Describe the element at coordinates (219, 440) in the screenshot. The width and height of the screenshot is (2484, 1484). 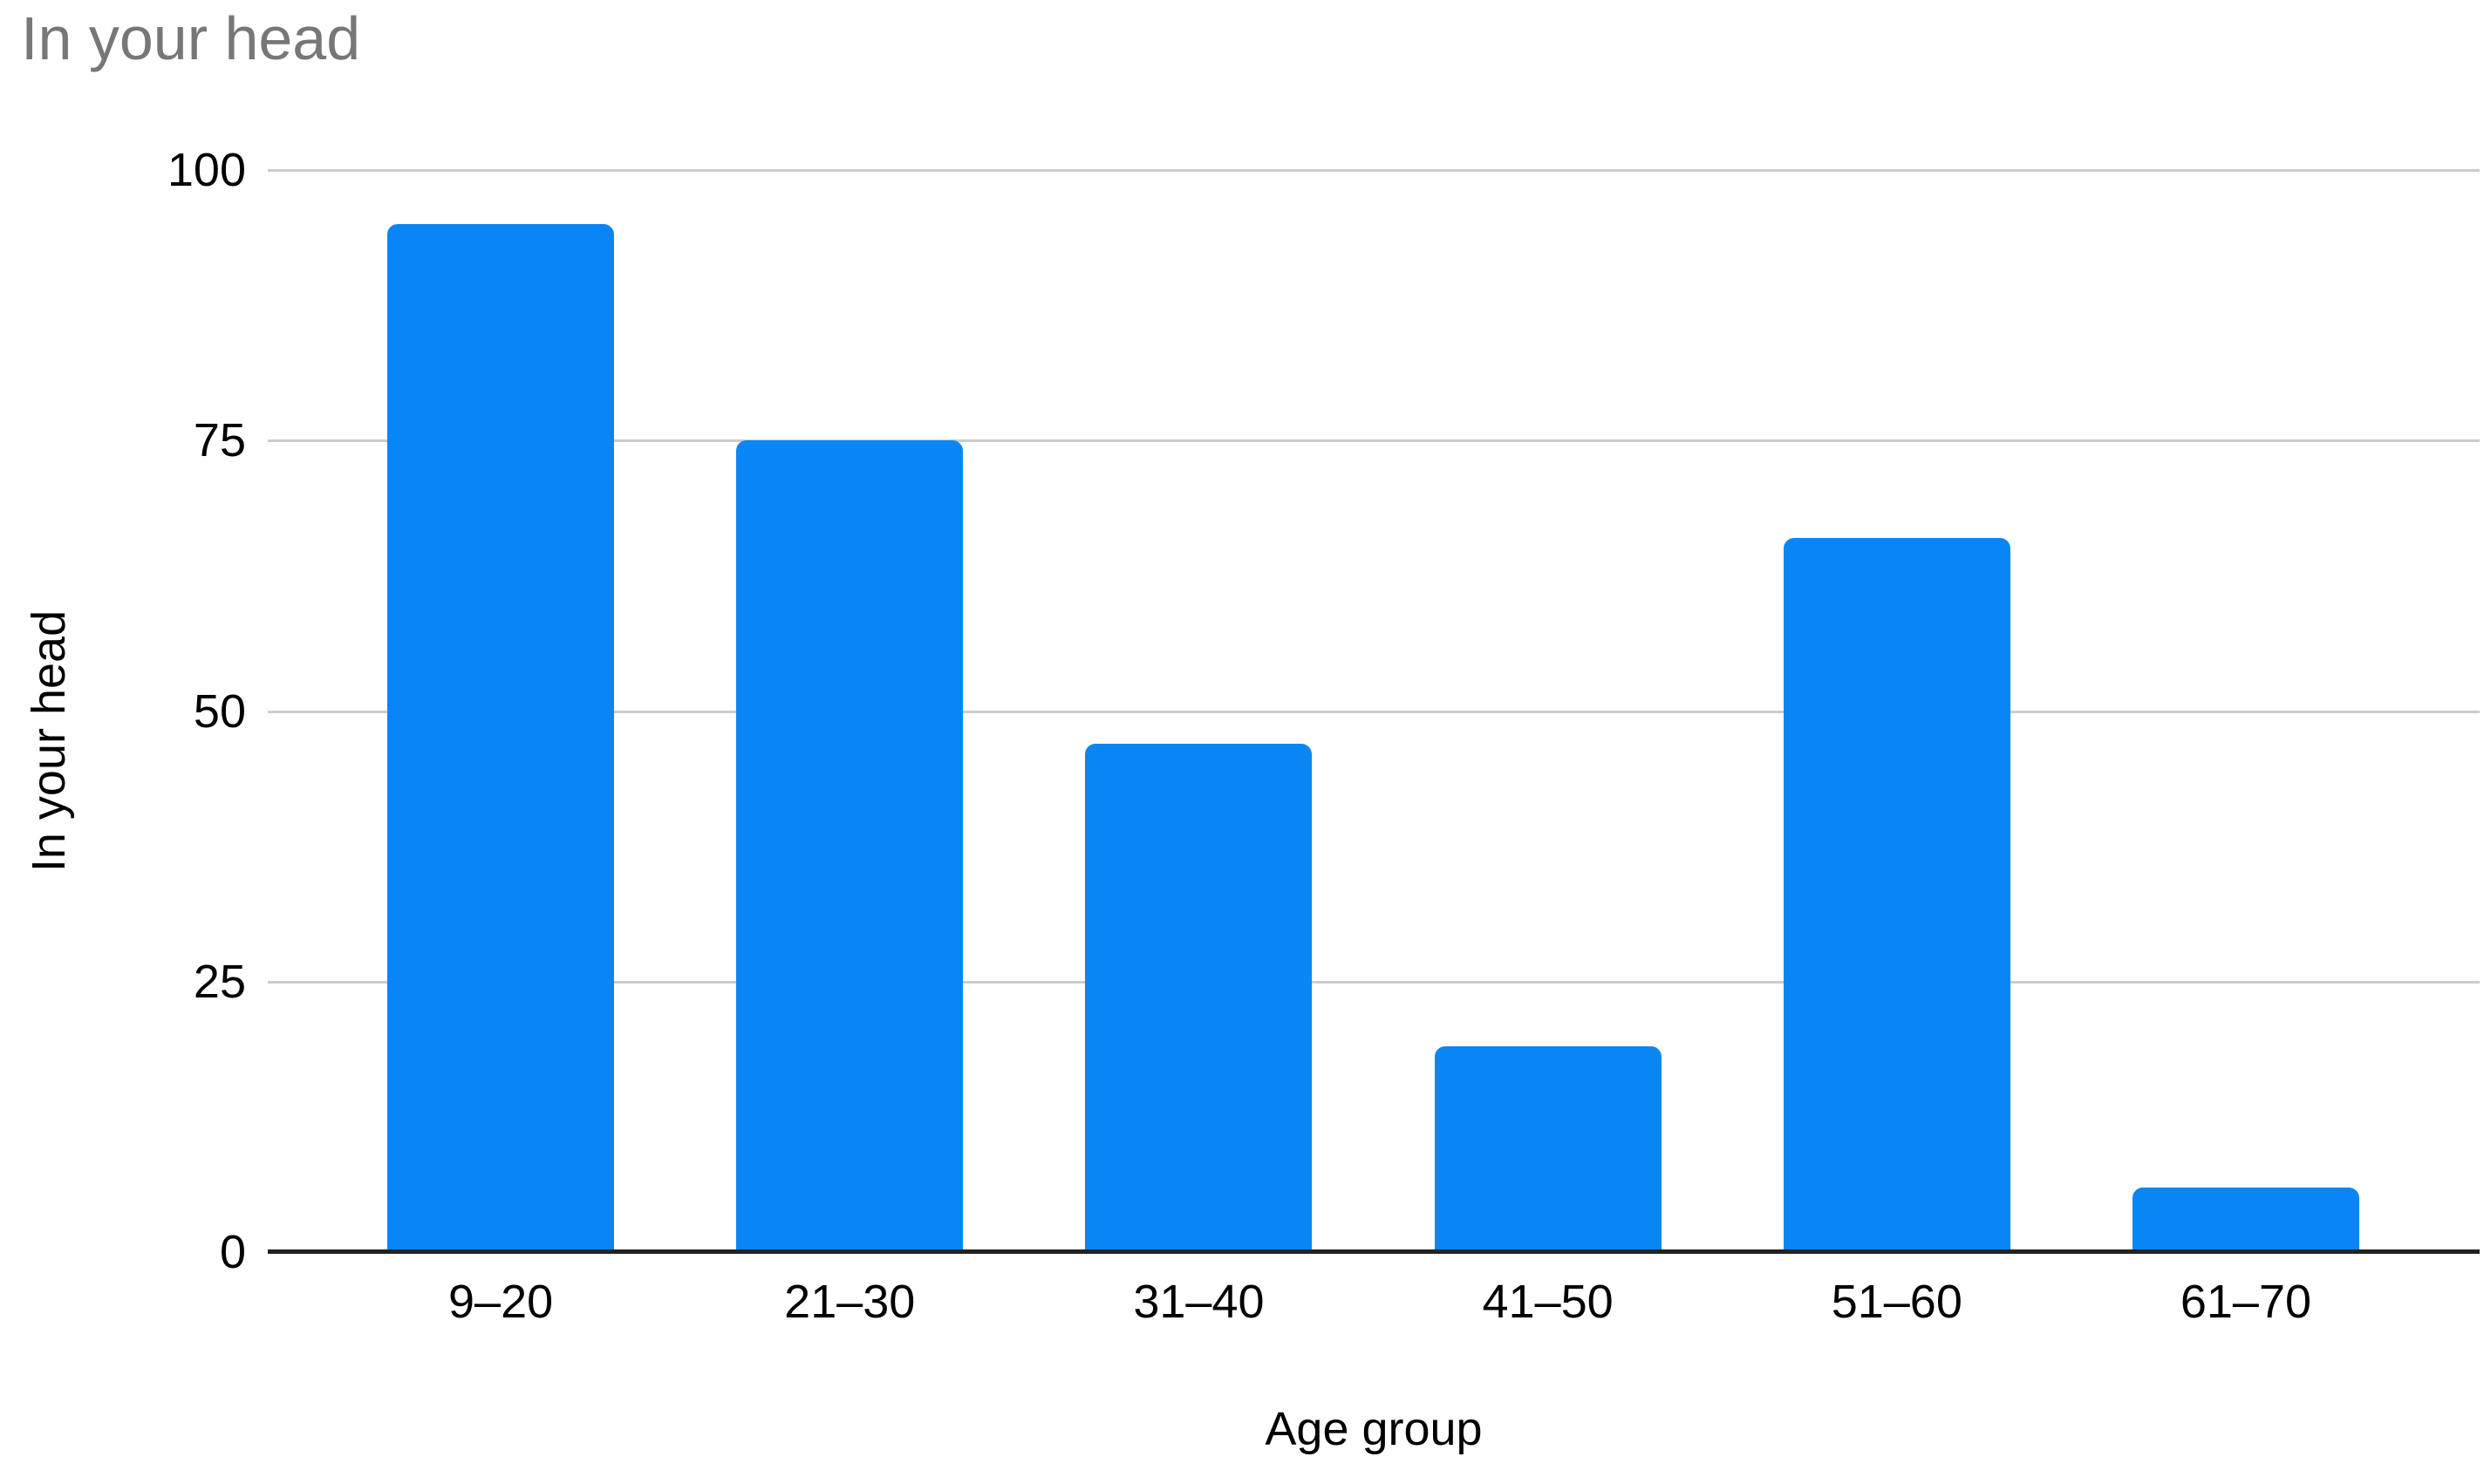
I see `y-tick-label-75: 75` at that location.